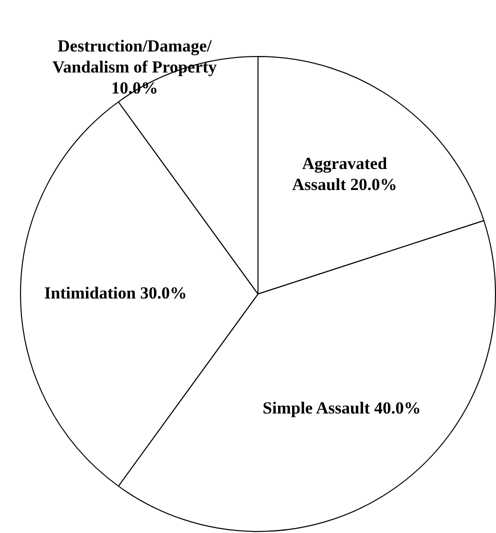 Image resolution: width=496 pixels, height=533 pixels. What do you see at coordinates (344, 174) in the screenshot?
I see `slice-label: Aggravated Assault 20.0%` at bounding box center [344, 174].